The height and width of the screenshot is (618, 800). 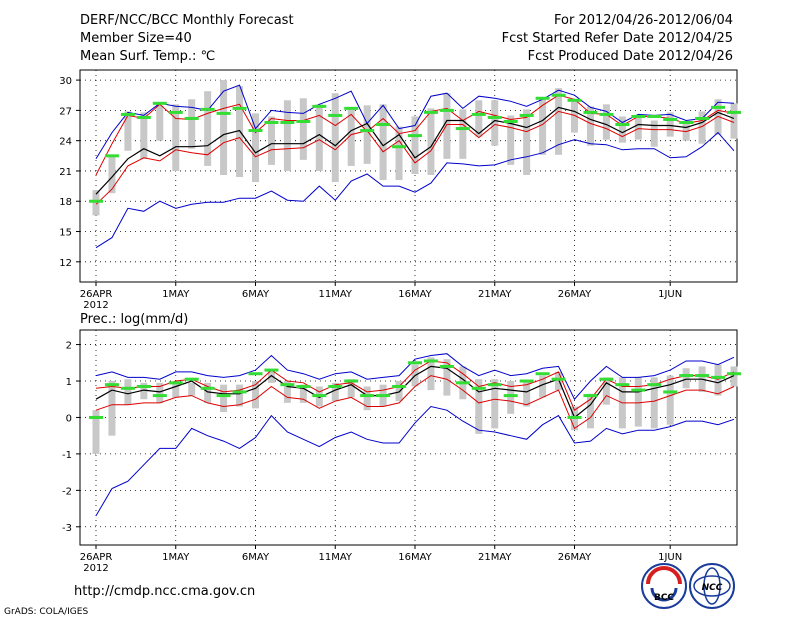 What do you see at coordinates (415, 377) in the screenshot?
I see `series-line-max` at bounding box center [415, 377].